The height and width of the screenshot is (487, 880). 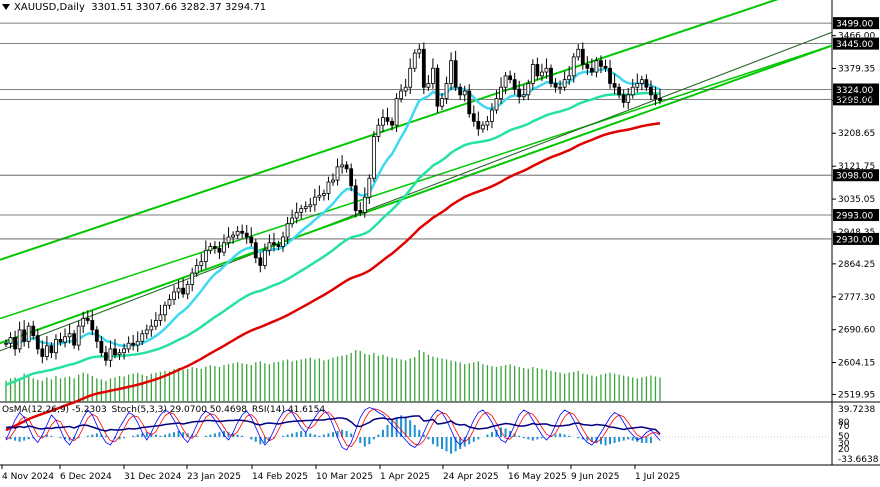 I want to click on level-price-label: 3324.00, so click(x=854, y=91).